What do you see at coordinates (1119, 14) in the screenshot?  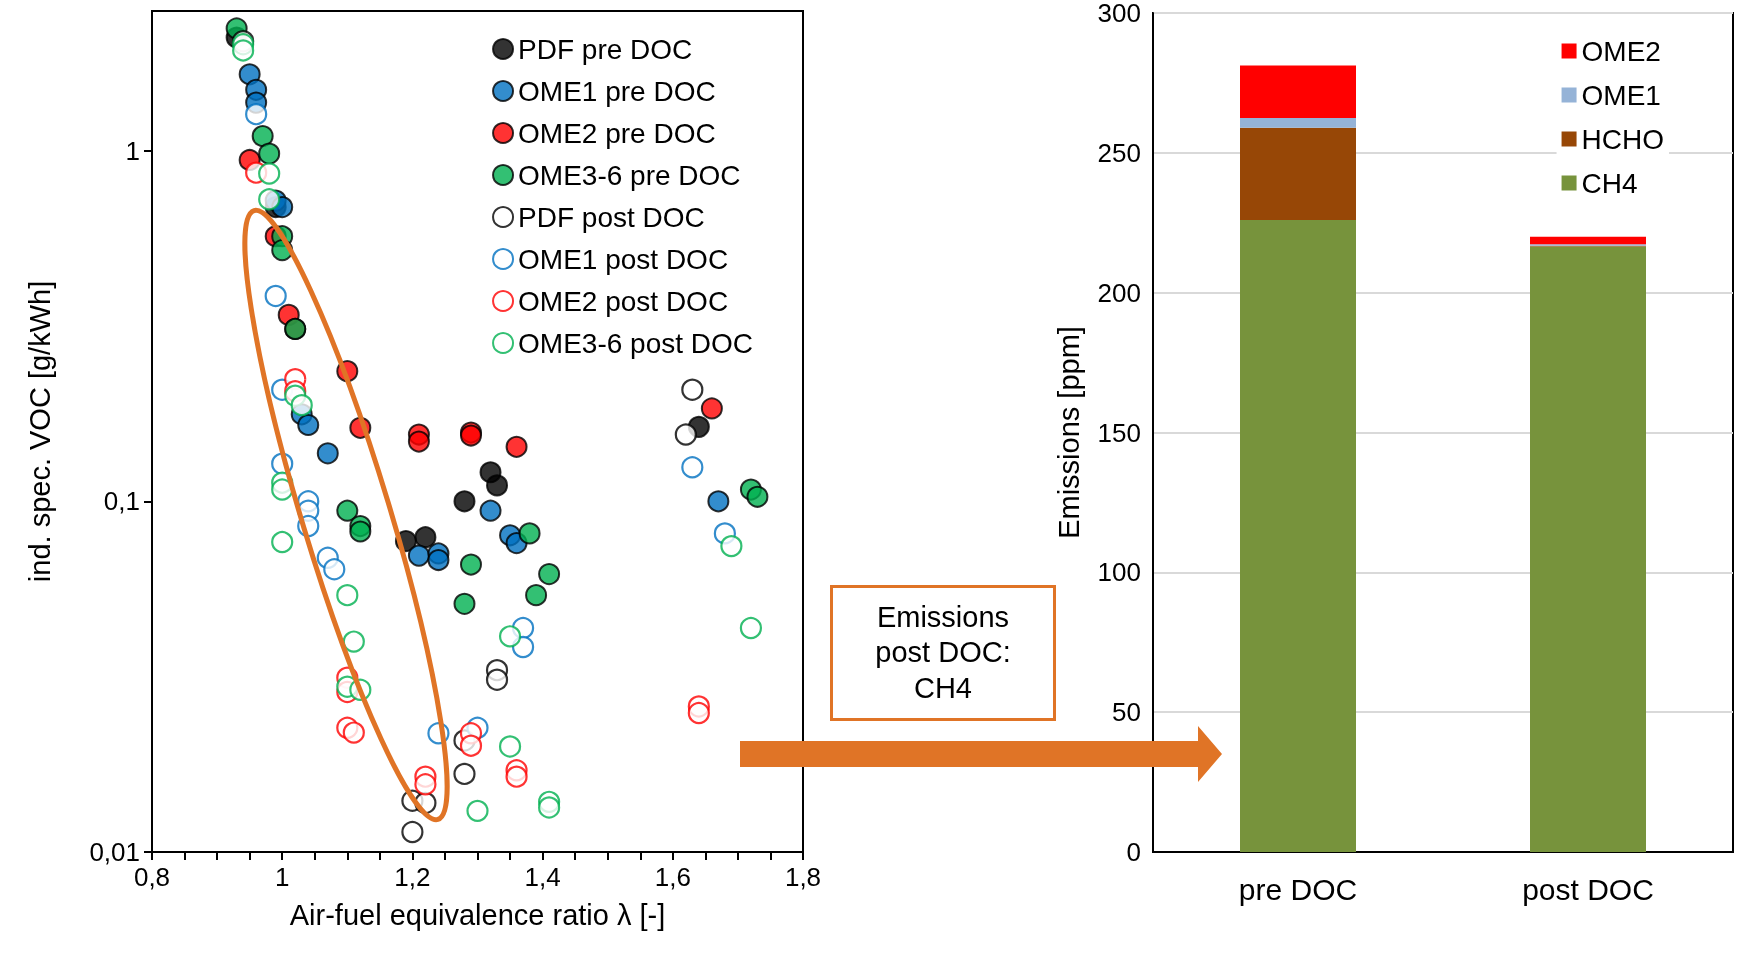 I see `y-tick-label: 300` at bounding box center [1119, 14].